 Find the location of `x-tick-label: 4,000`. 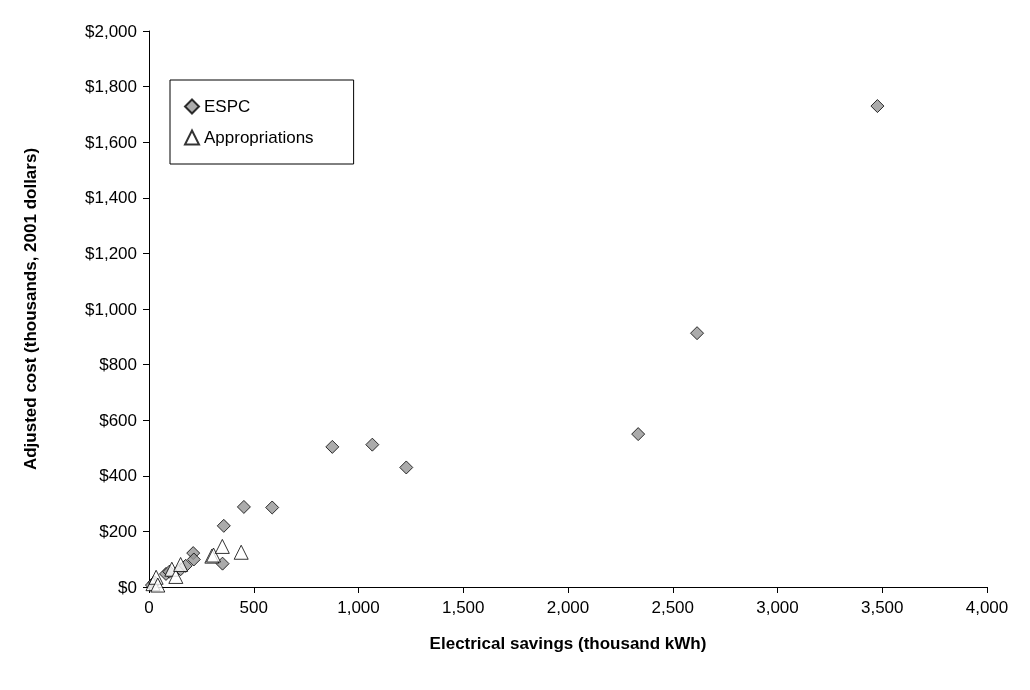

x-tick-label: 4,000 is located at coordinates (987, 607).